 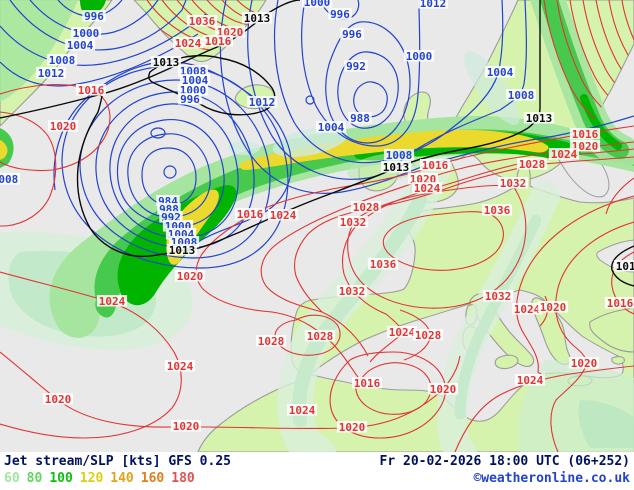 I want to click on scale-value-60: 60, so click(x=12, y=478).